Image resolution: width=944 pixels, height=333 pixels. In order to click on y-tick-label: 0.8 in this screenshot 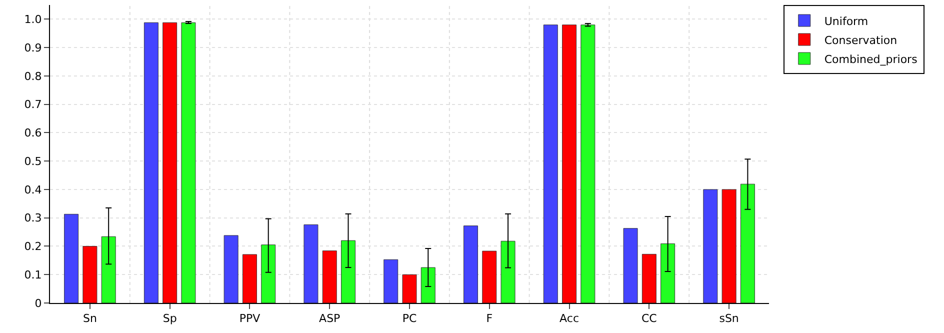, I will do `click(33, 76)`.